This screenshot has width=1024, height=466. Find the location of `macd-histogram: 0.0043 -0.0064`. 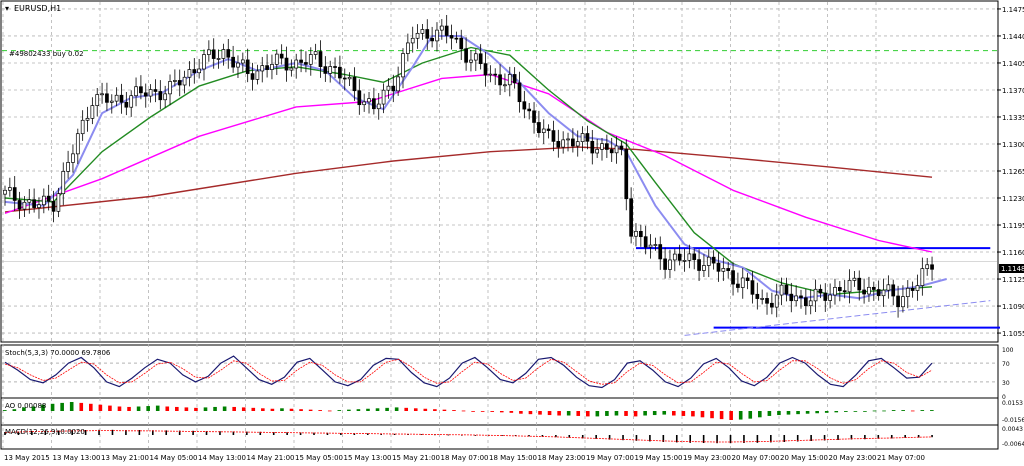

macd-histogram: 0.0043 -0.0064 is located at coordinates (514, 437).